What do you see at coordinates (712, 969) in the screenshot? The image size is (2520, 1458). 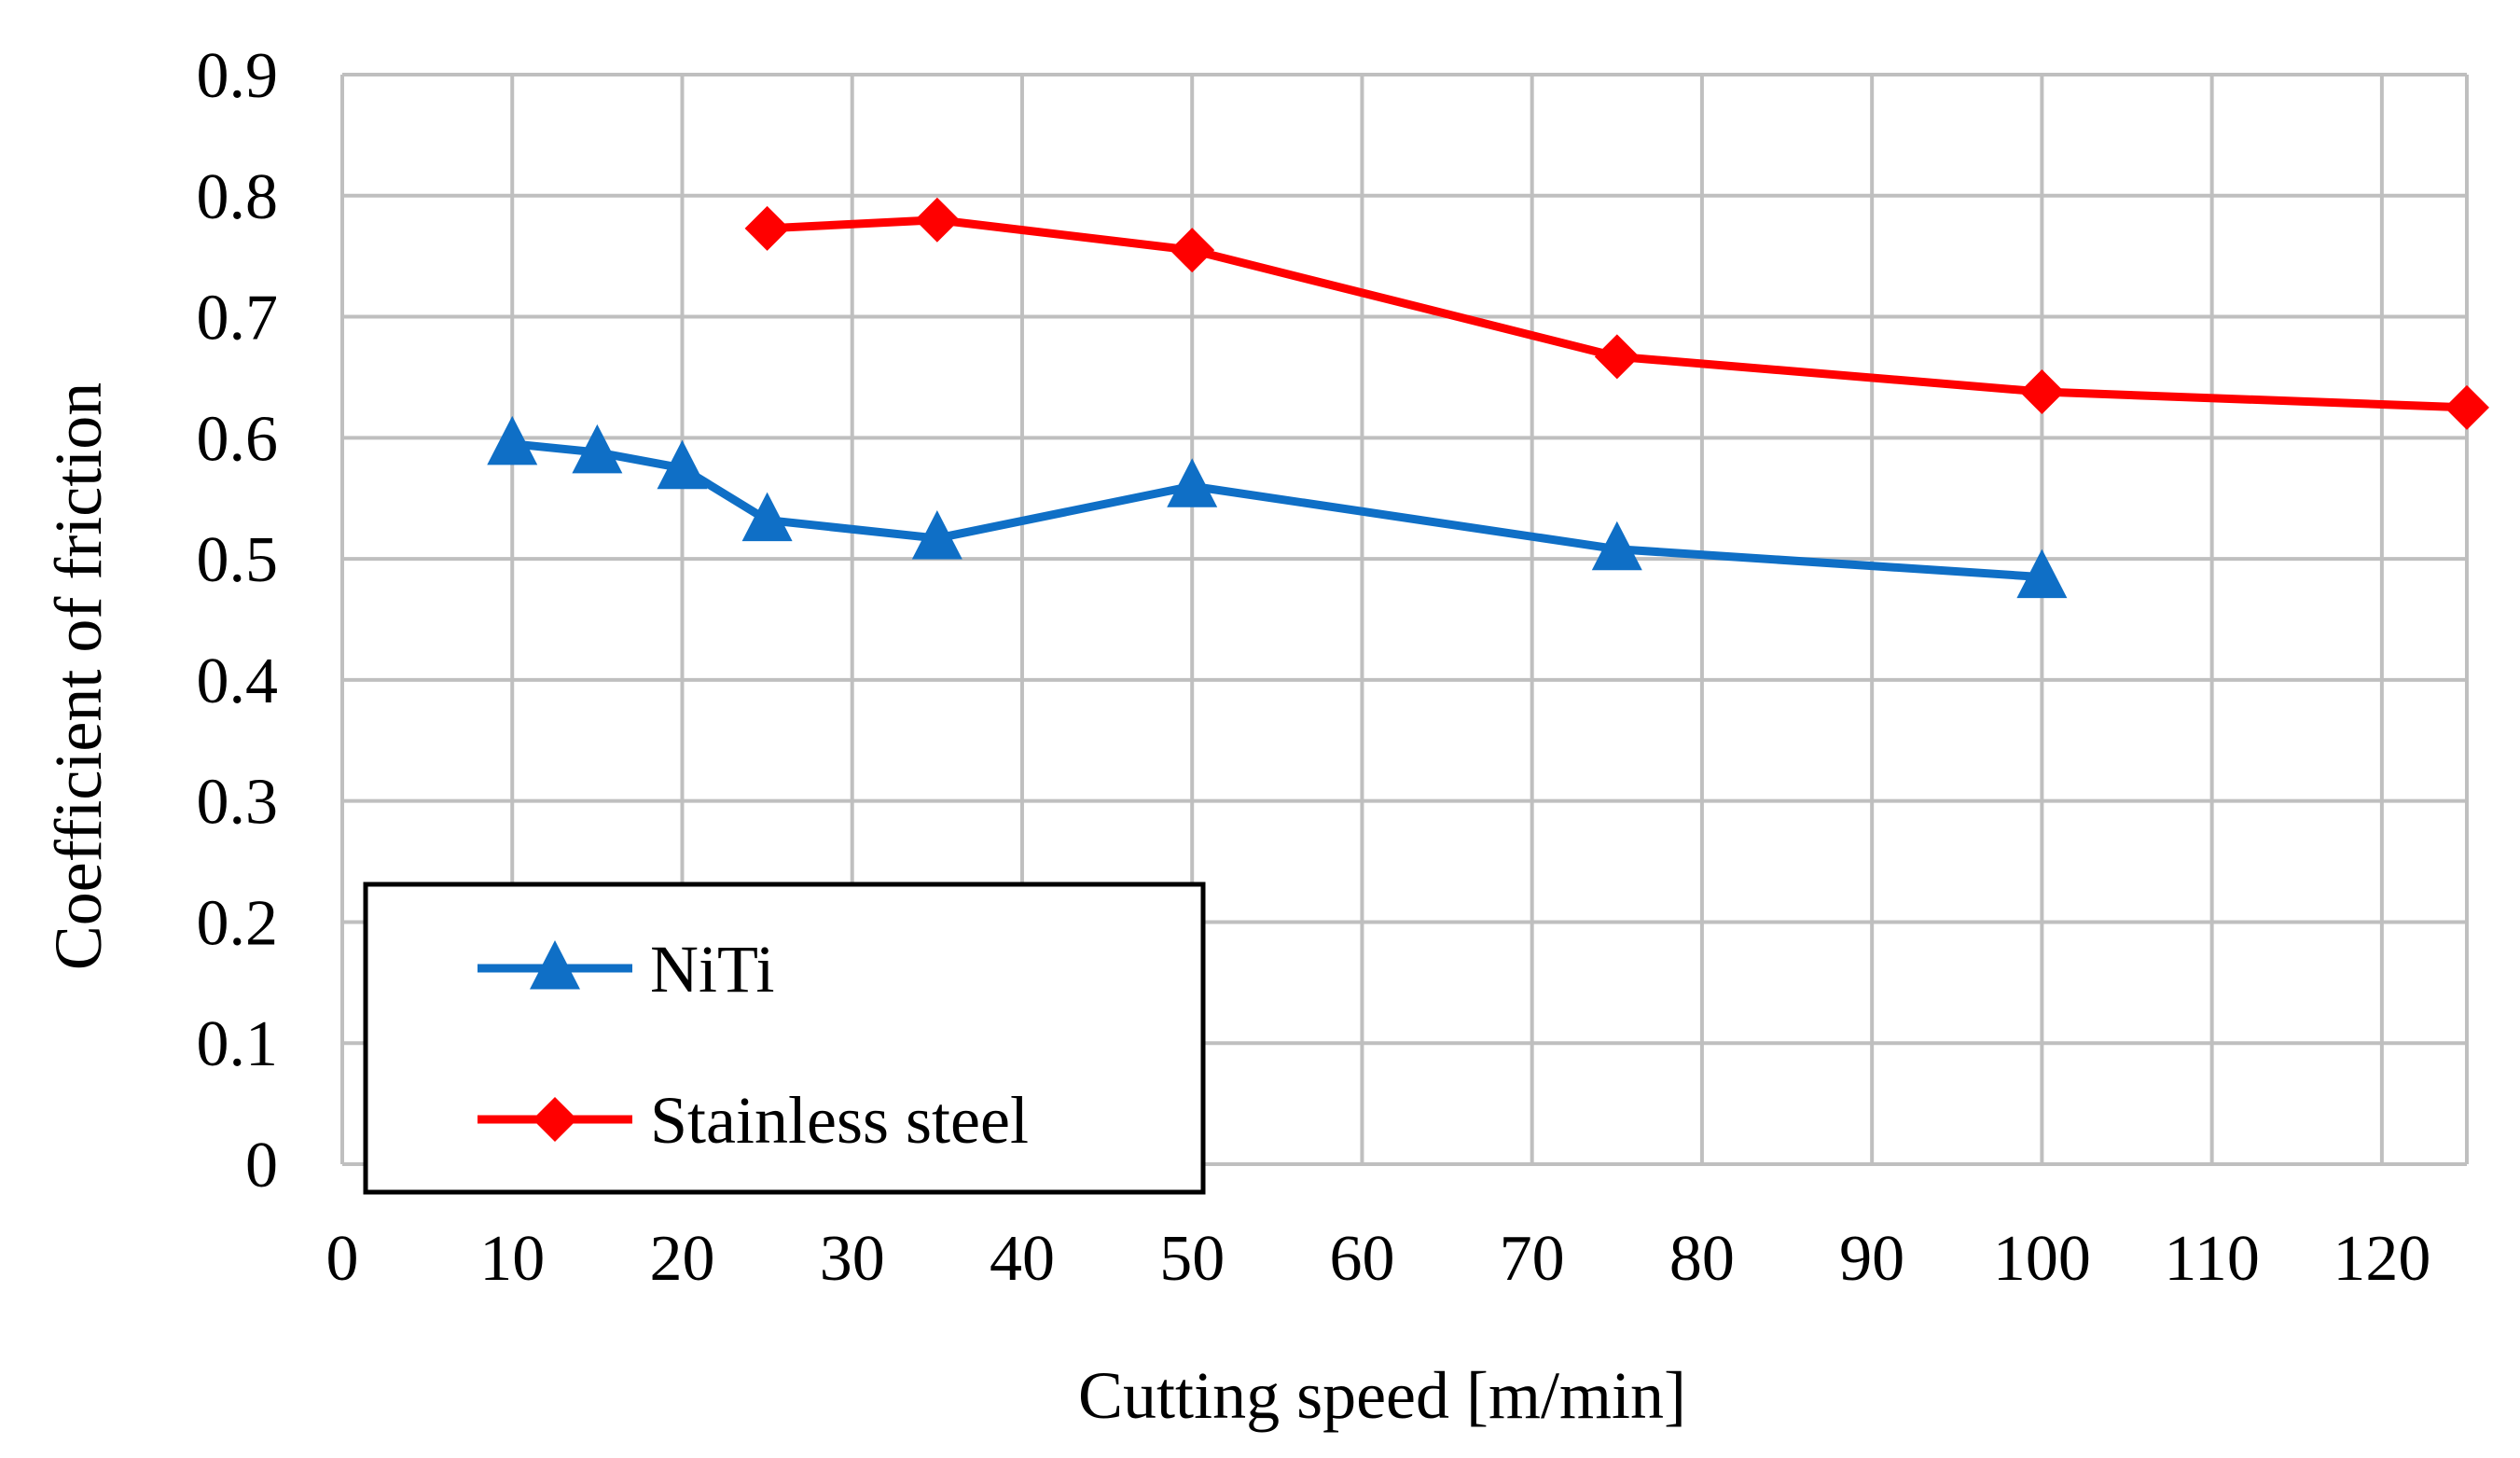 I see `legend-label-niti: NiTi` at bounding box center [712, 969].